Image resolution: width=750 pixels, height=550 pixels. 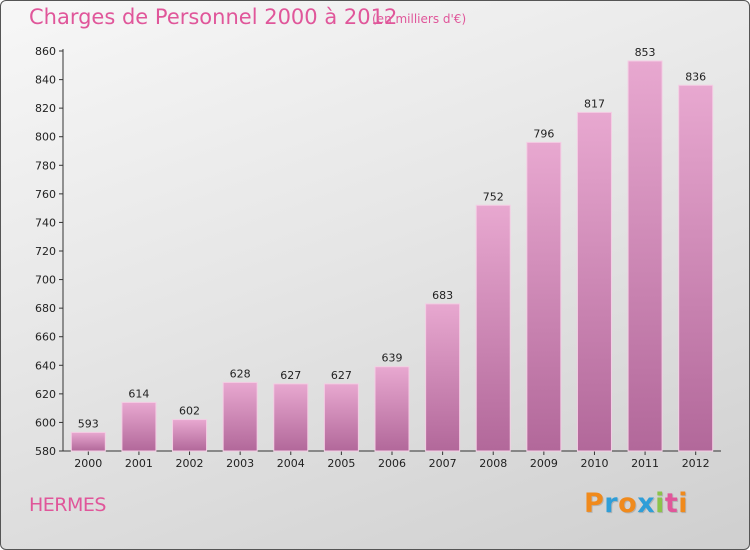 I want to click on x-tick-label-2007: 2007, so click(x=443, y=463).